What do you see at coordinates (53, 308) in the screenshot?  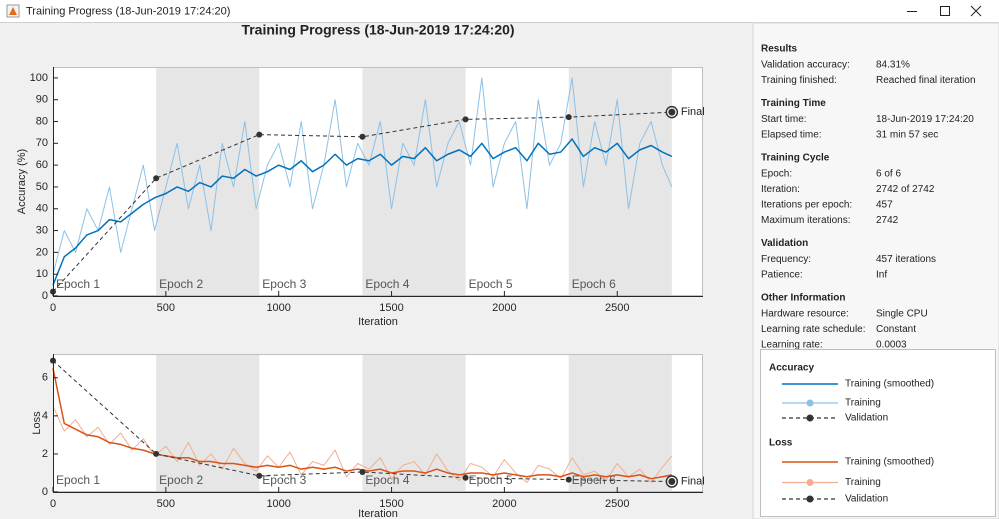 I see `x-tick-label: 0` at bounding box center [53, 308].